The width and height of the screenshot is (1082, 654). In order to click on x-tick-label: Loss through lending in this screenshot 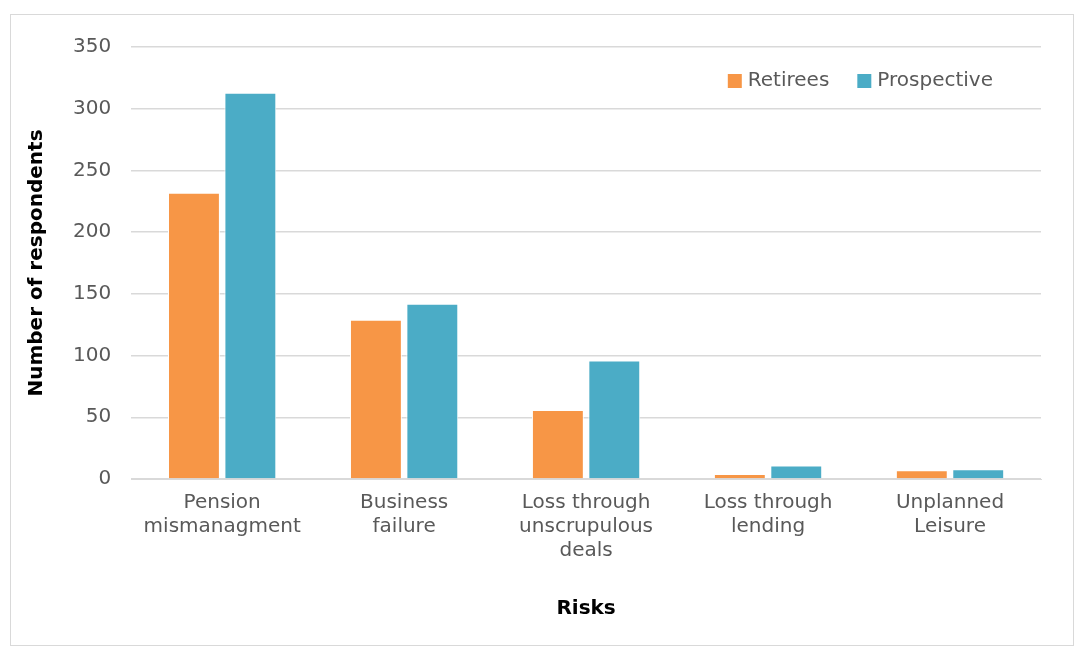, I will do `click(768, 513)`.